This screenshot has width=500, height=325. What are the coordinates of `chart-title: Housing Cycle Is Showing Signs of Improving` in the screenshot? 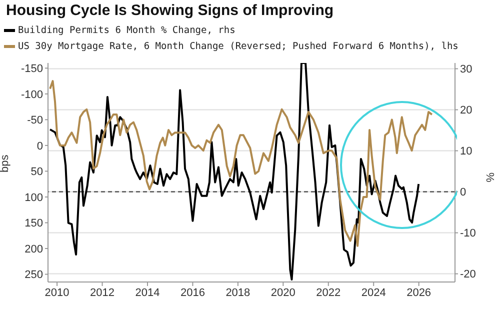 It's located at (170, 10).